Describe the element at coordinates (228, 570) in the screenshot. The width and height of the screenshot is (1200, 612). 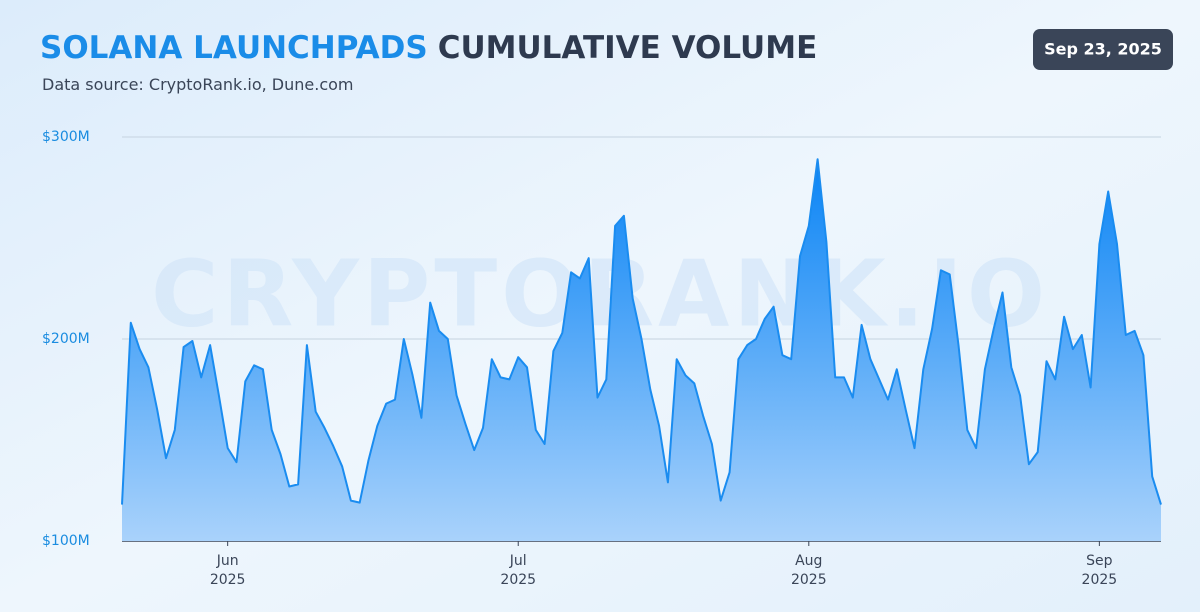
I see `x-tick-label: Jun 2025` at that location.